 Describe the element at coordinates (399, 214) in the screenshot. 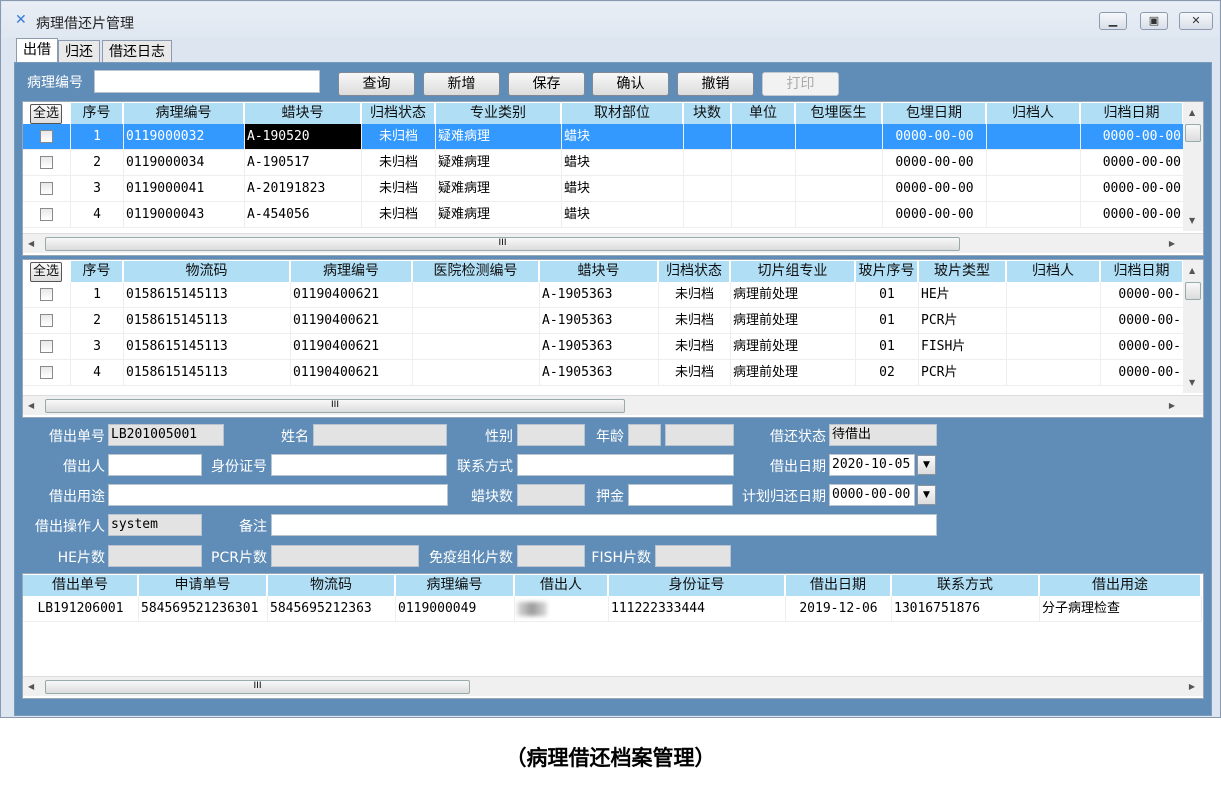

I see `table-cell: 未归档` at that location.